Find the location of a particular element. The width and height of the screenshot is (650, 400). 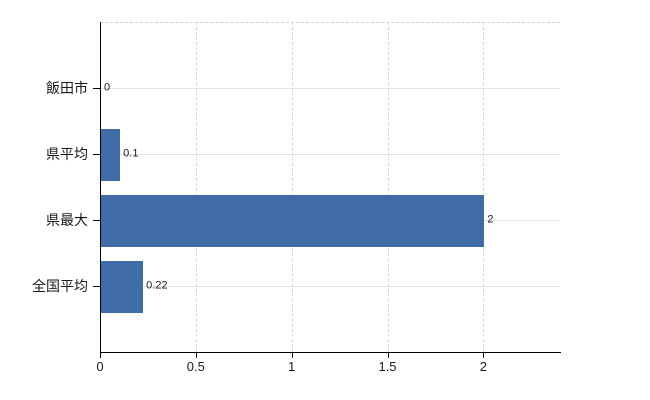

x-tick-label: 2 is located at coordinates (483, 366).